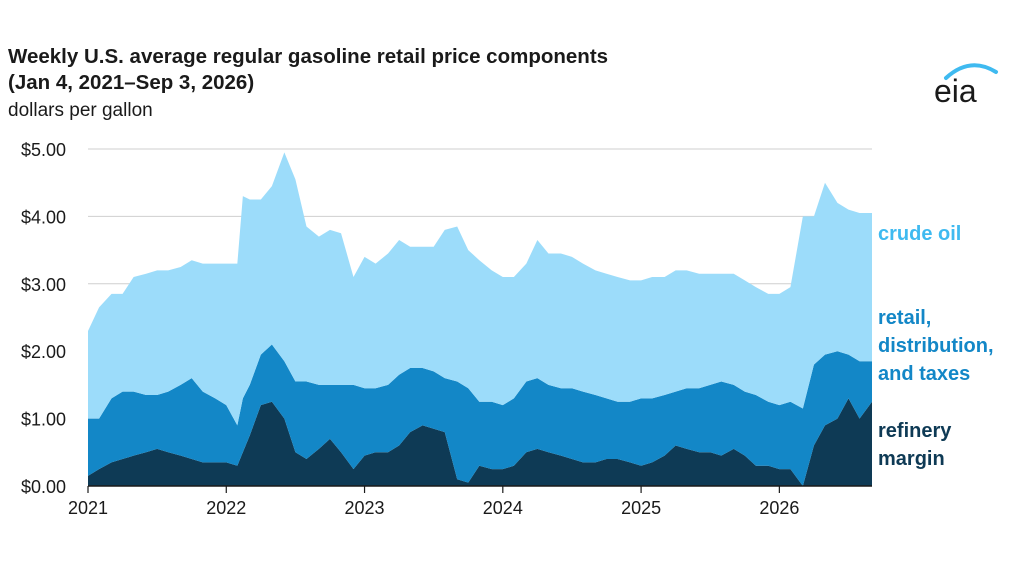  Describe the element at coordinates (503, 508) in the screenshot. I see `x-tick-label: 2024` at that location.